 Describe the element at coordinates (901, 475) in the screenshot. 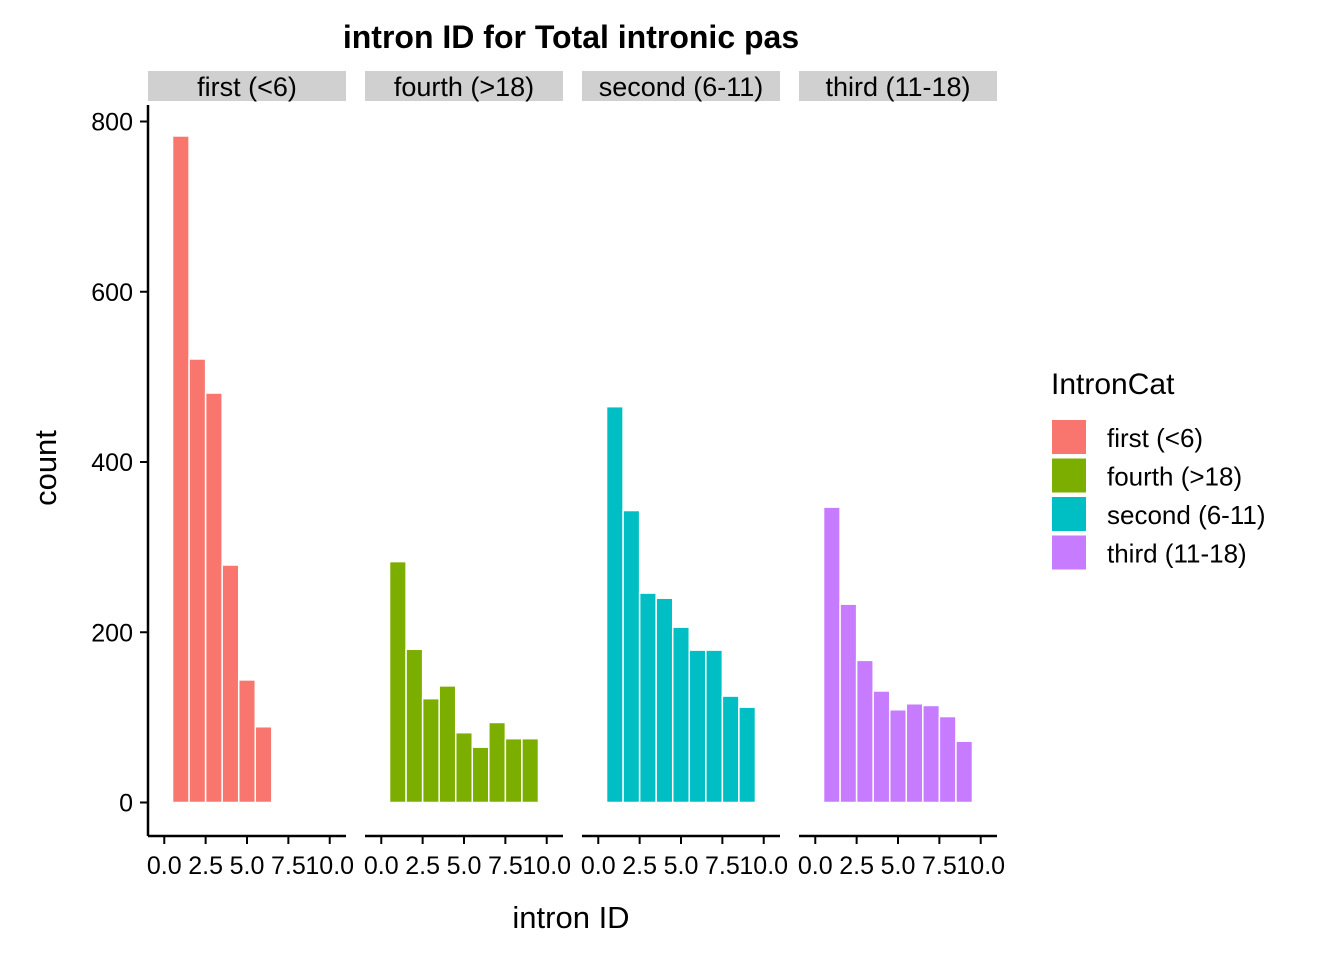

I see `facet-panel-third-11-18: third (11-18) 0.0 2.5 5.0 7.5 10.0` at that location.